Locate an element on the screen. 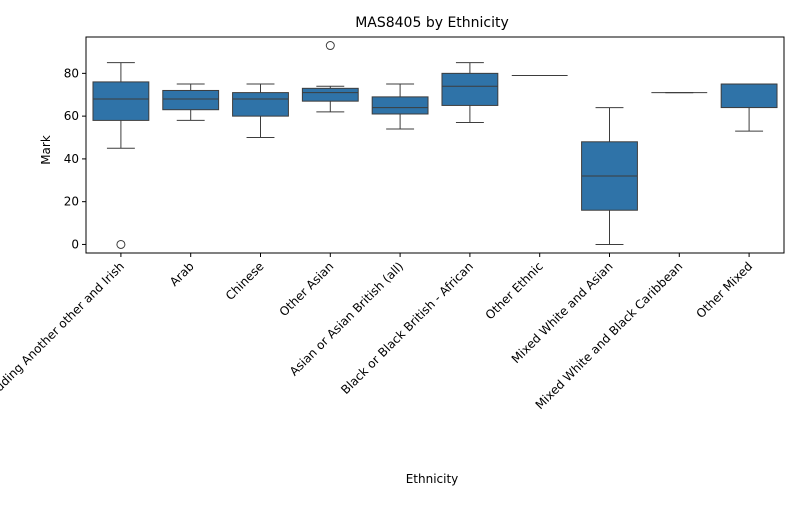  y-tick-label: 60 is located at coordinates (71, 116).